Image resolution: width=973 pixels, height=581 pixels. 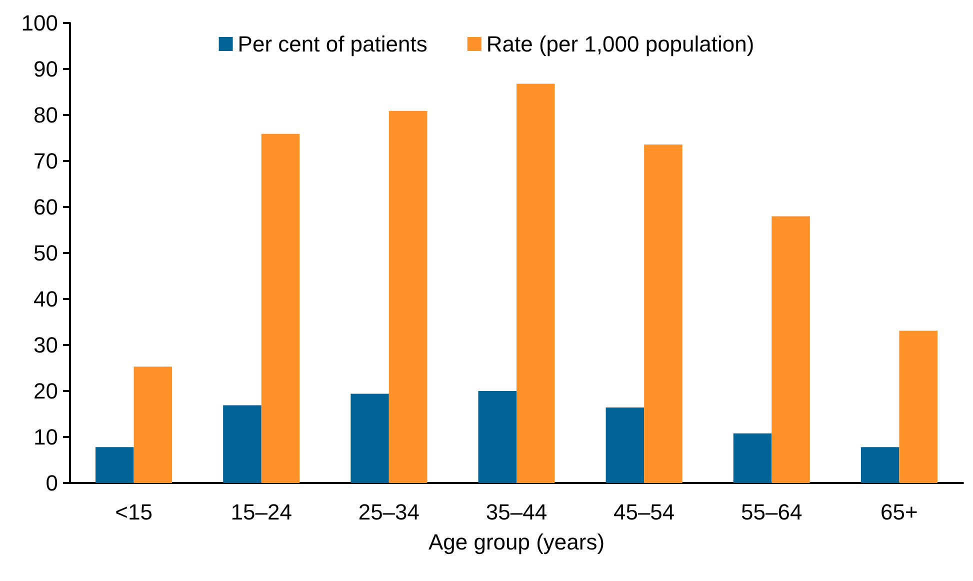 I want to click on y-tick-label: 30, so click(x=46, y=345).